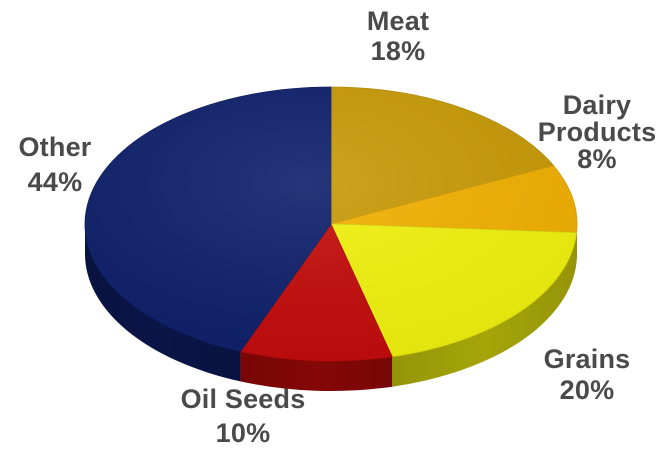 Image resolution: width=667 pixels, height=454 pixels. What do you see at coordinates (587, 390) in the screenshot?
I see `pie-label-line: 20%` at bounding box center [587, 390].